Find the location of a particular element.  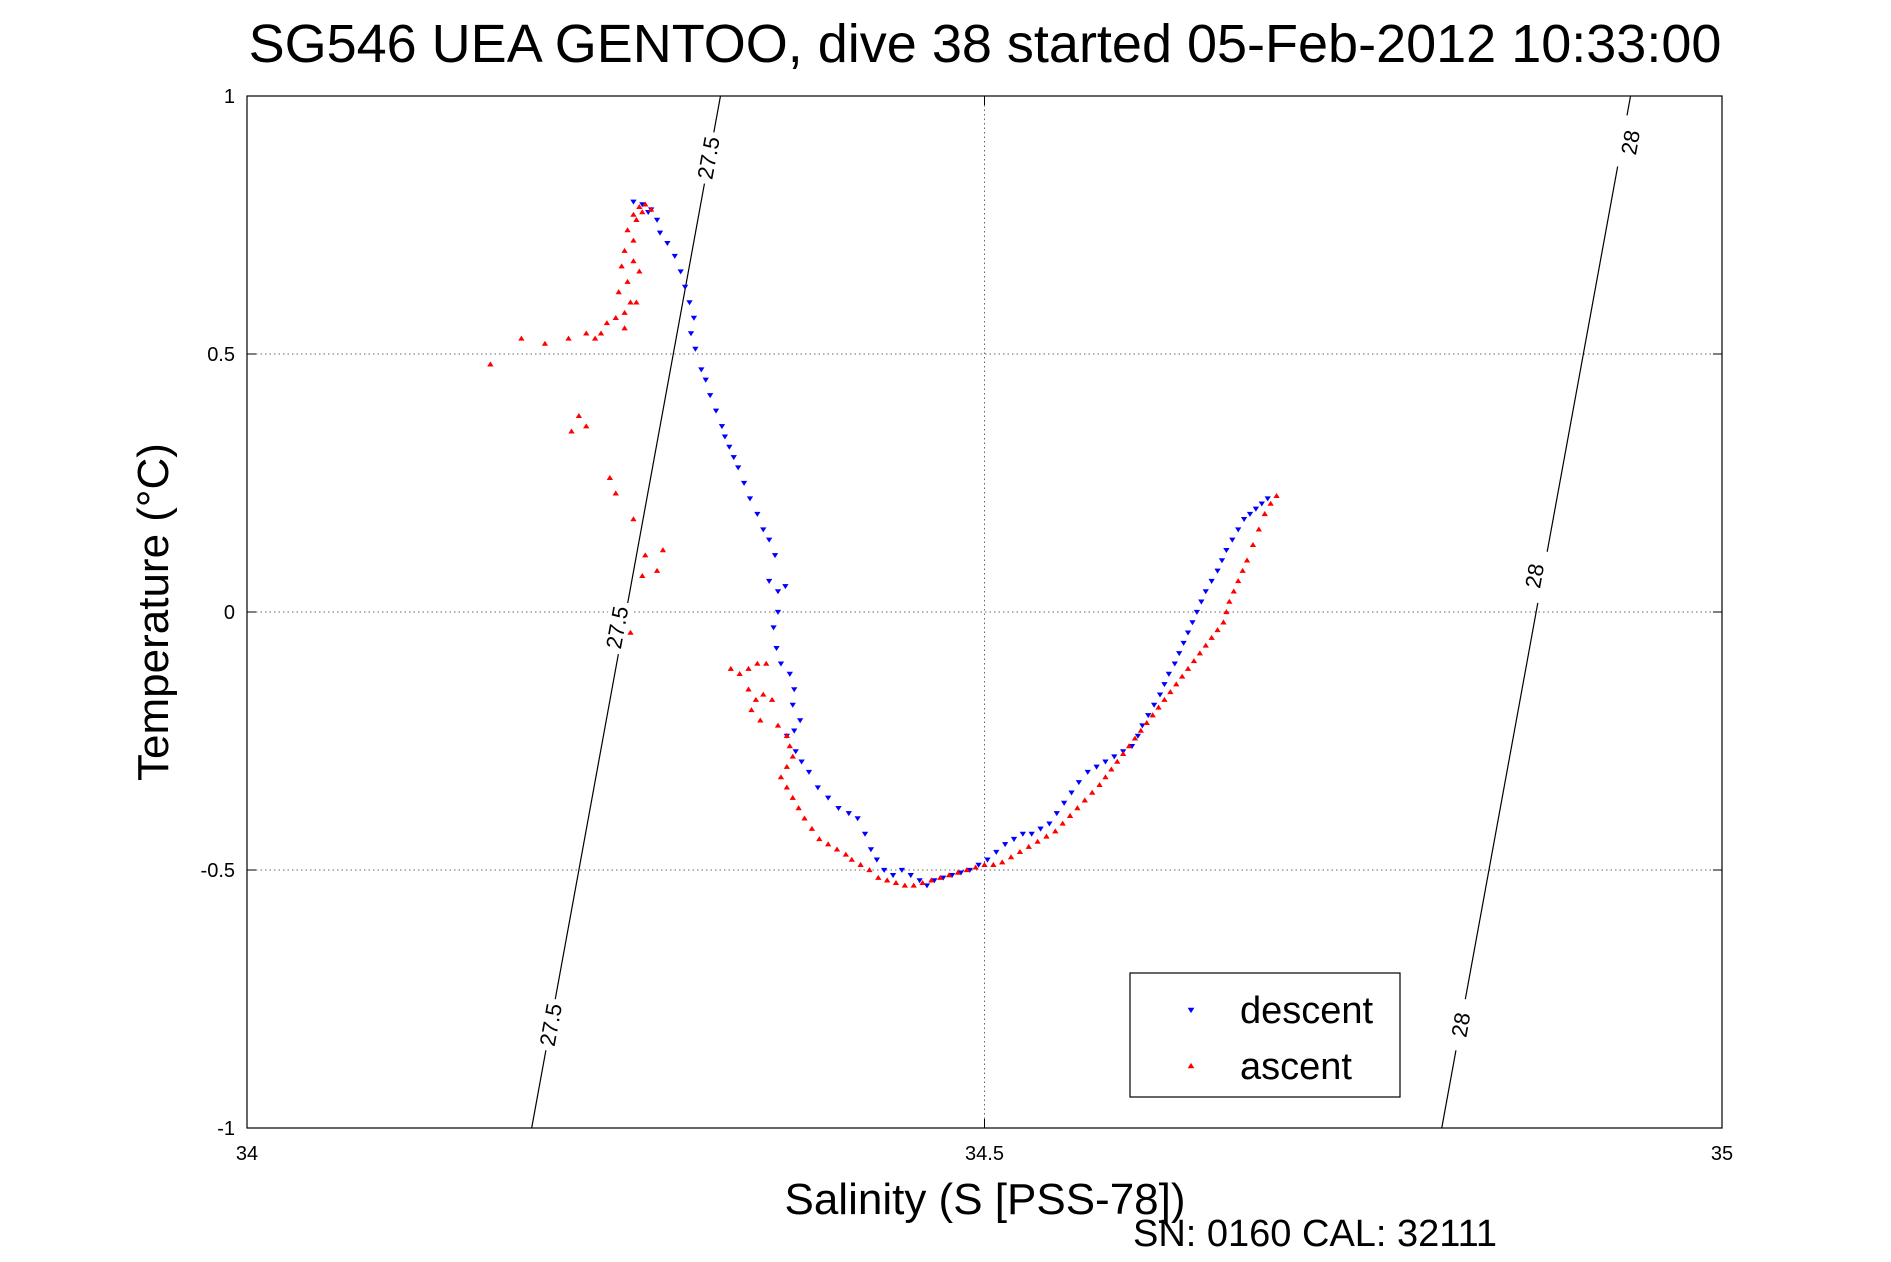

density-contour-28: 28 28 28 is located at coordinates (1544, 612).